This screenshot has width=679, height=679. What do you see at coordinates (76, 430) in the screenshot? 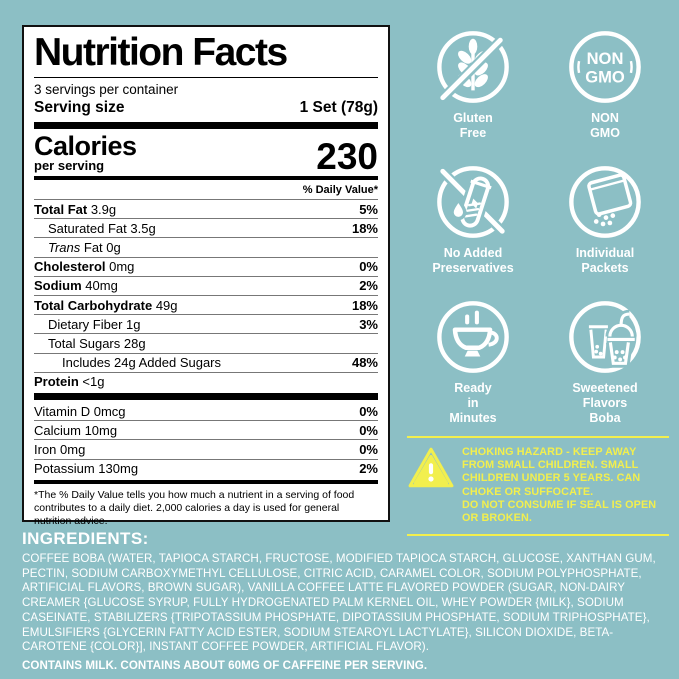
I see `vitamin-name: Calcium 10mg` at bounding box center [76, 430].